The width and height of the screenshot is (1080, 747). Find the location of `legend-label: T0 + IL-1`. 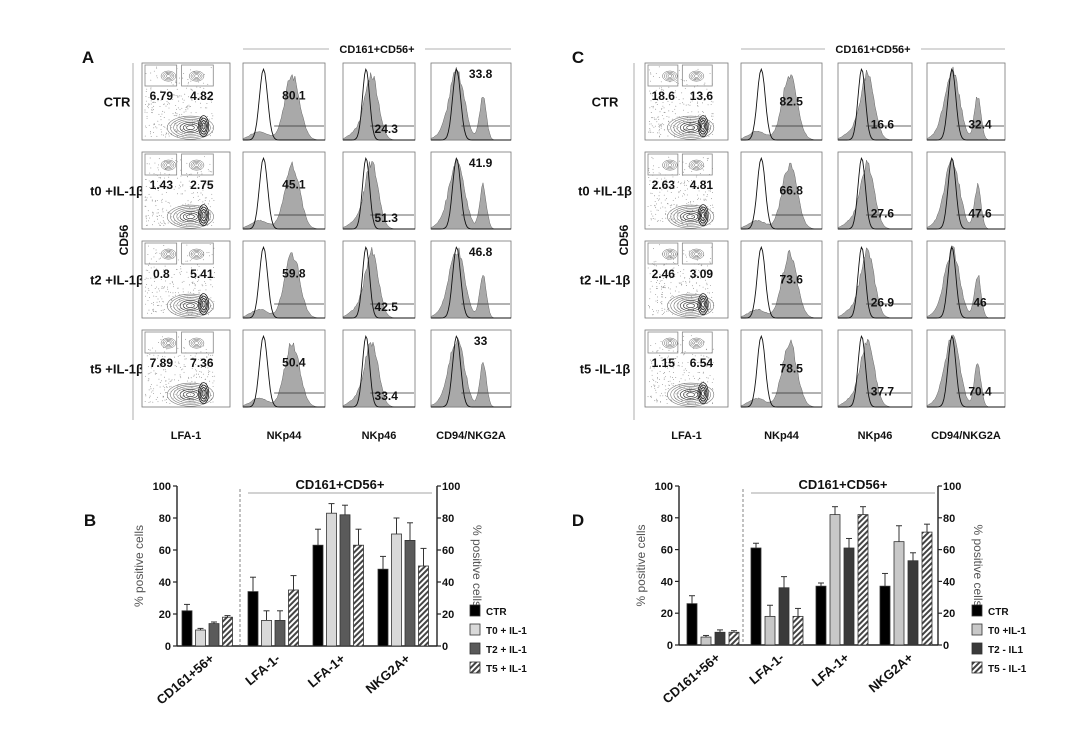

legend-label: T0 + IL-1 is located at coordinates (506, 631).